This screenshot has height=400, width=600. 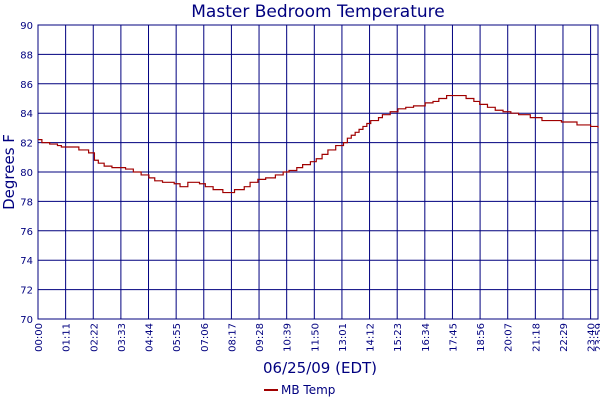 What do you see at coordinates (597, 337) in the screenshot?
I see `x-tick-label: 23:59` at bounding box center [597, 337].